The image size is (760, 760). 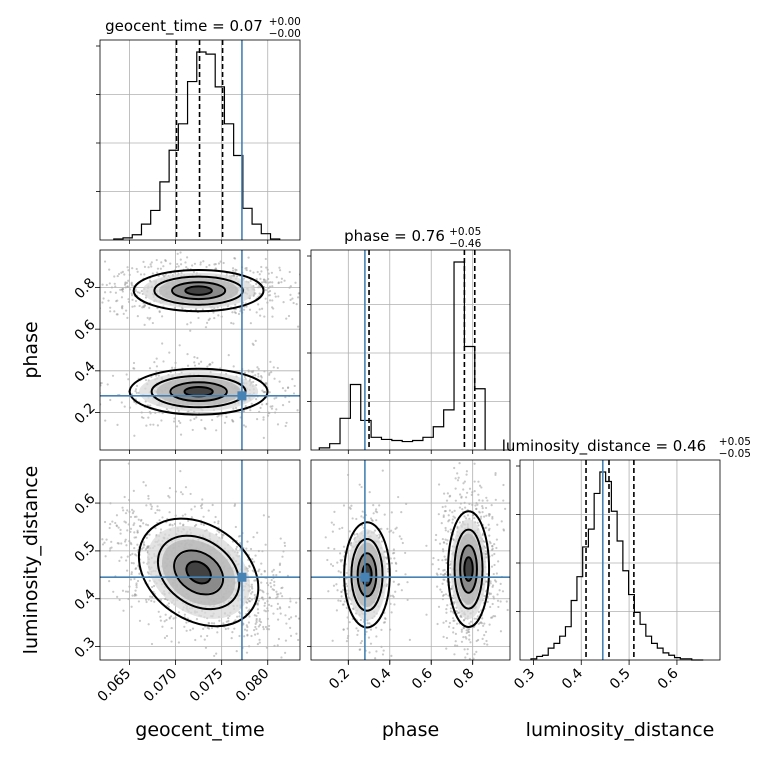 What do you see at coordinates (620, 730) in the screenshot?
I see `xaxis-label-luminosity_distance: luminosity_distance` at bounding box center [620, 730].